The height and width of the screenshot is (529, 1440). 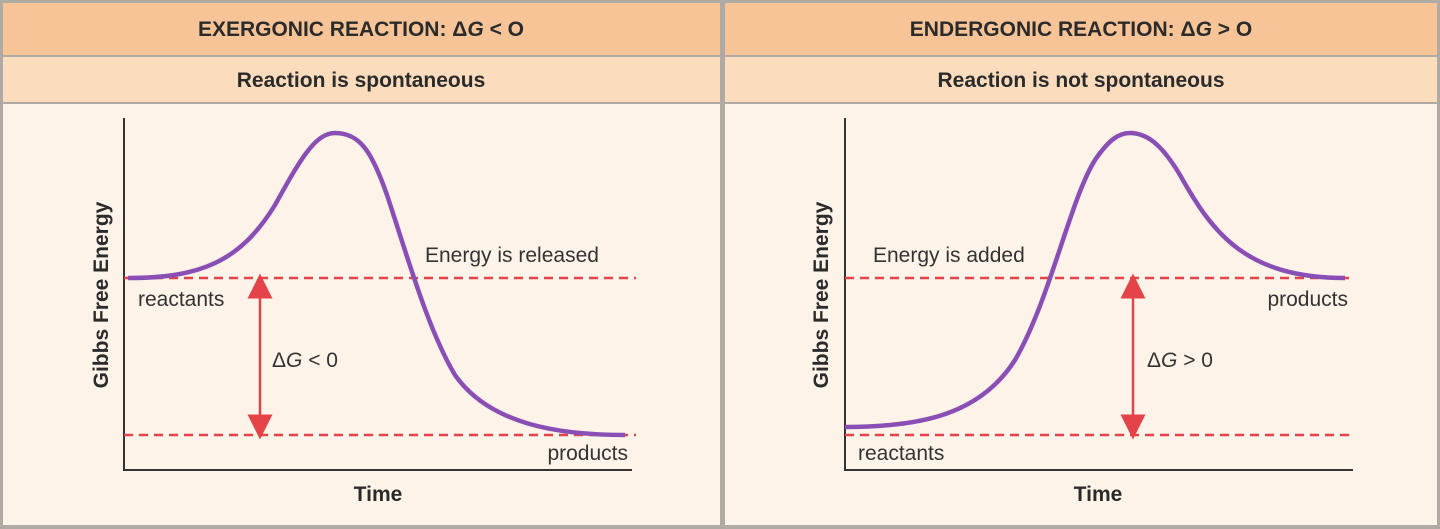 I want to click on lower-level-label: reactants, so click(x=901, y=453).